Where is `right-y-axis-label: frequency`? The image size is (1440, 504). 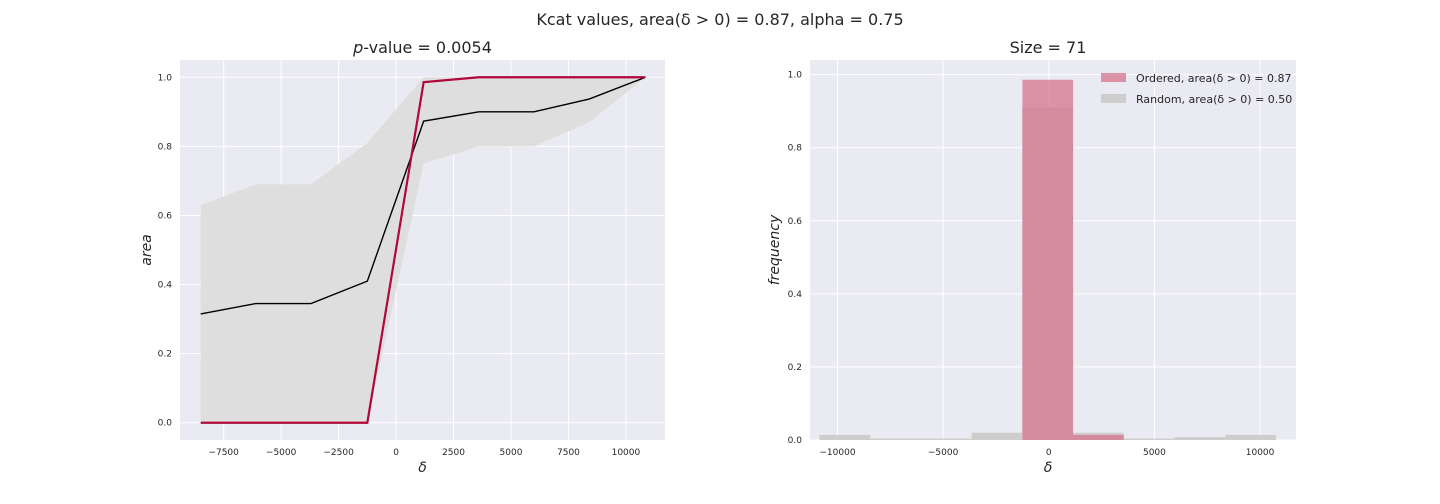
right-y-axis-label: frequency is located at coordinates (775, 249).